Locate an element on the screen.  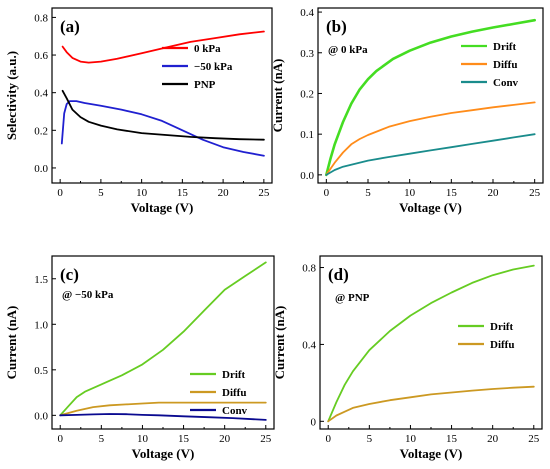
x-tick-label-b-0: 0 is located at coordinates (327, 193).